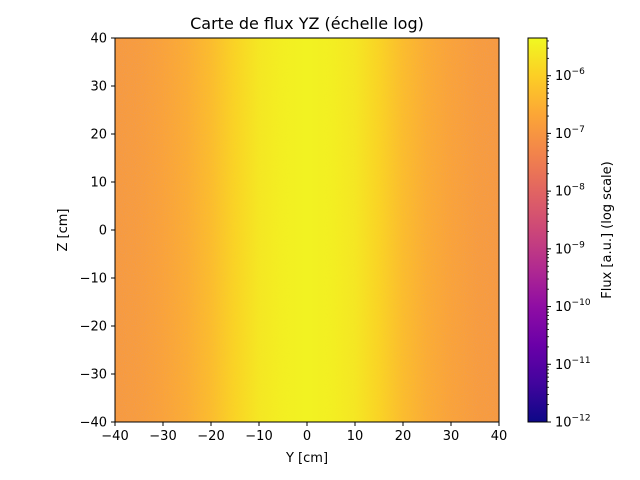 The width and height of the screenshot is (640, 480). What do you see at coordinates (403, 436) in the screenshot?
I see `x-tick-label: 20` at bounding box center [403, 436].